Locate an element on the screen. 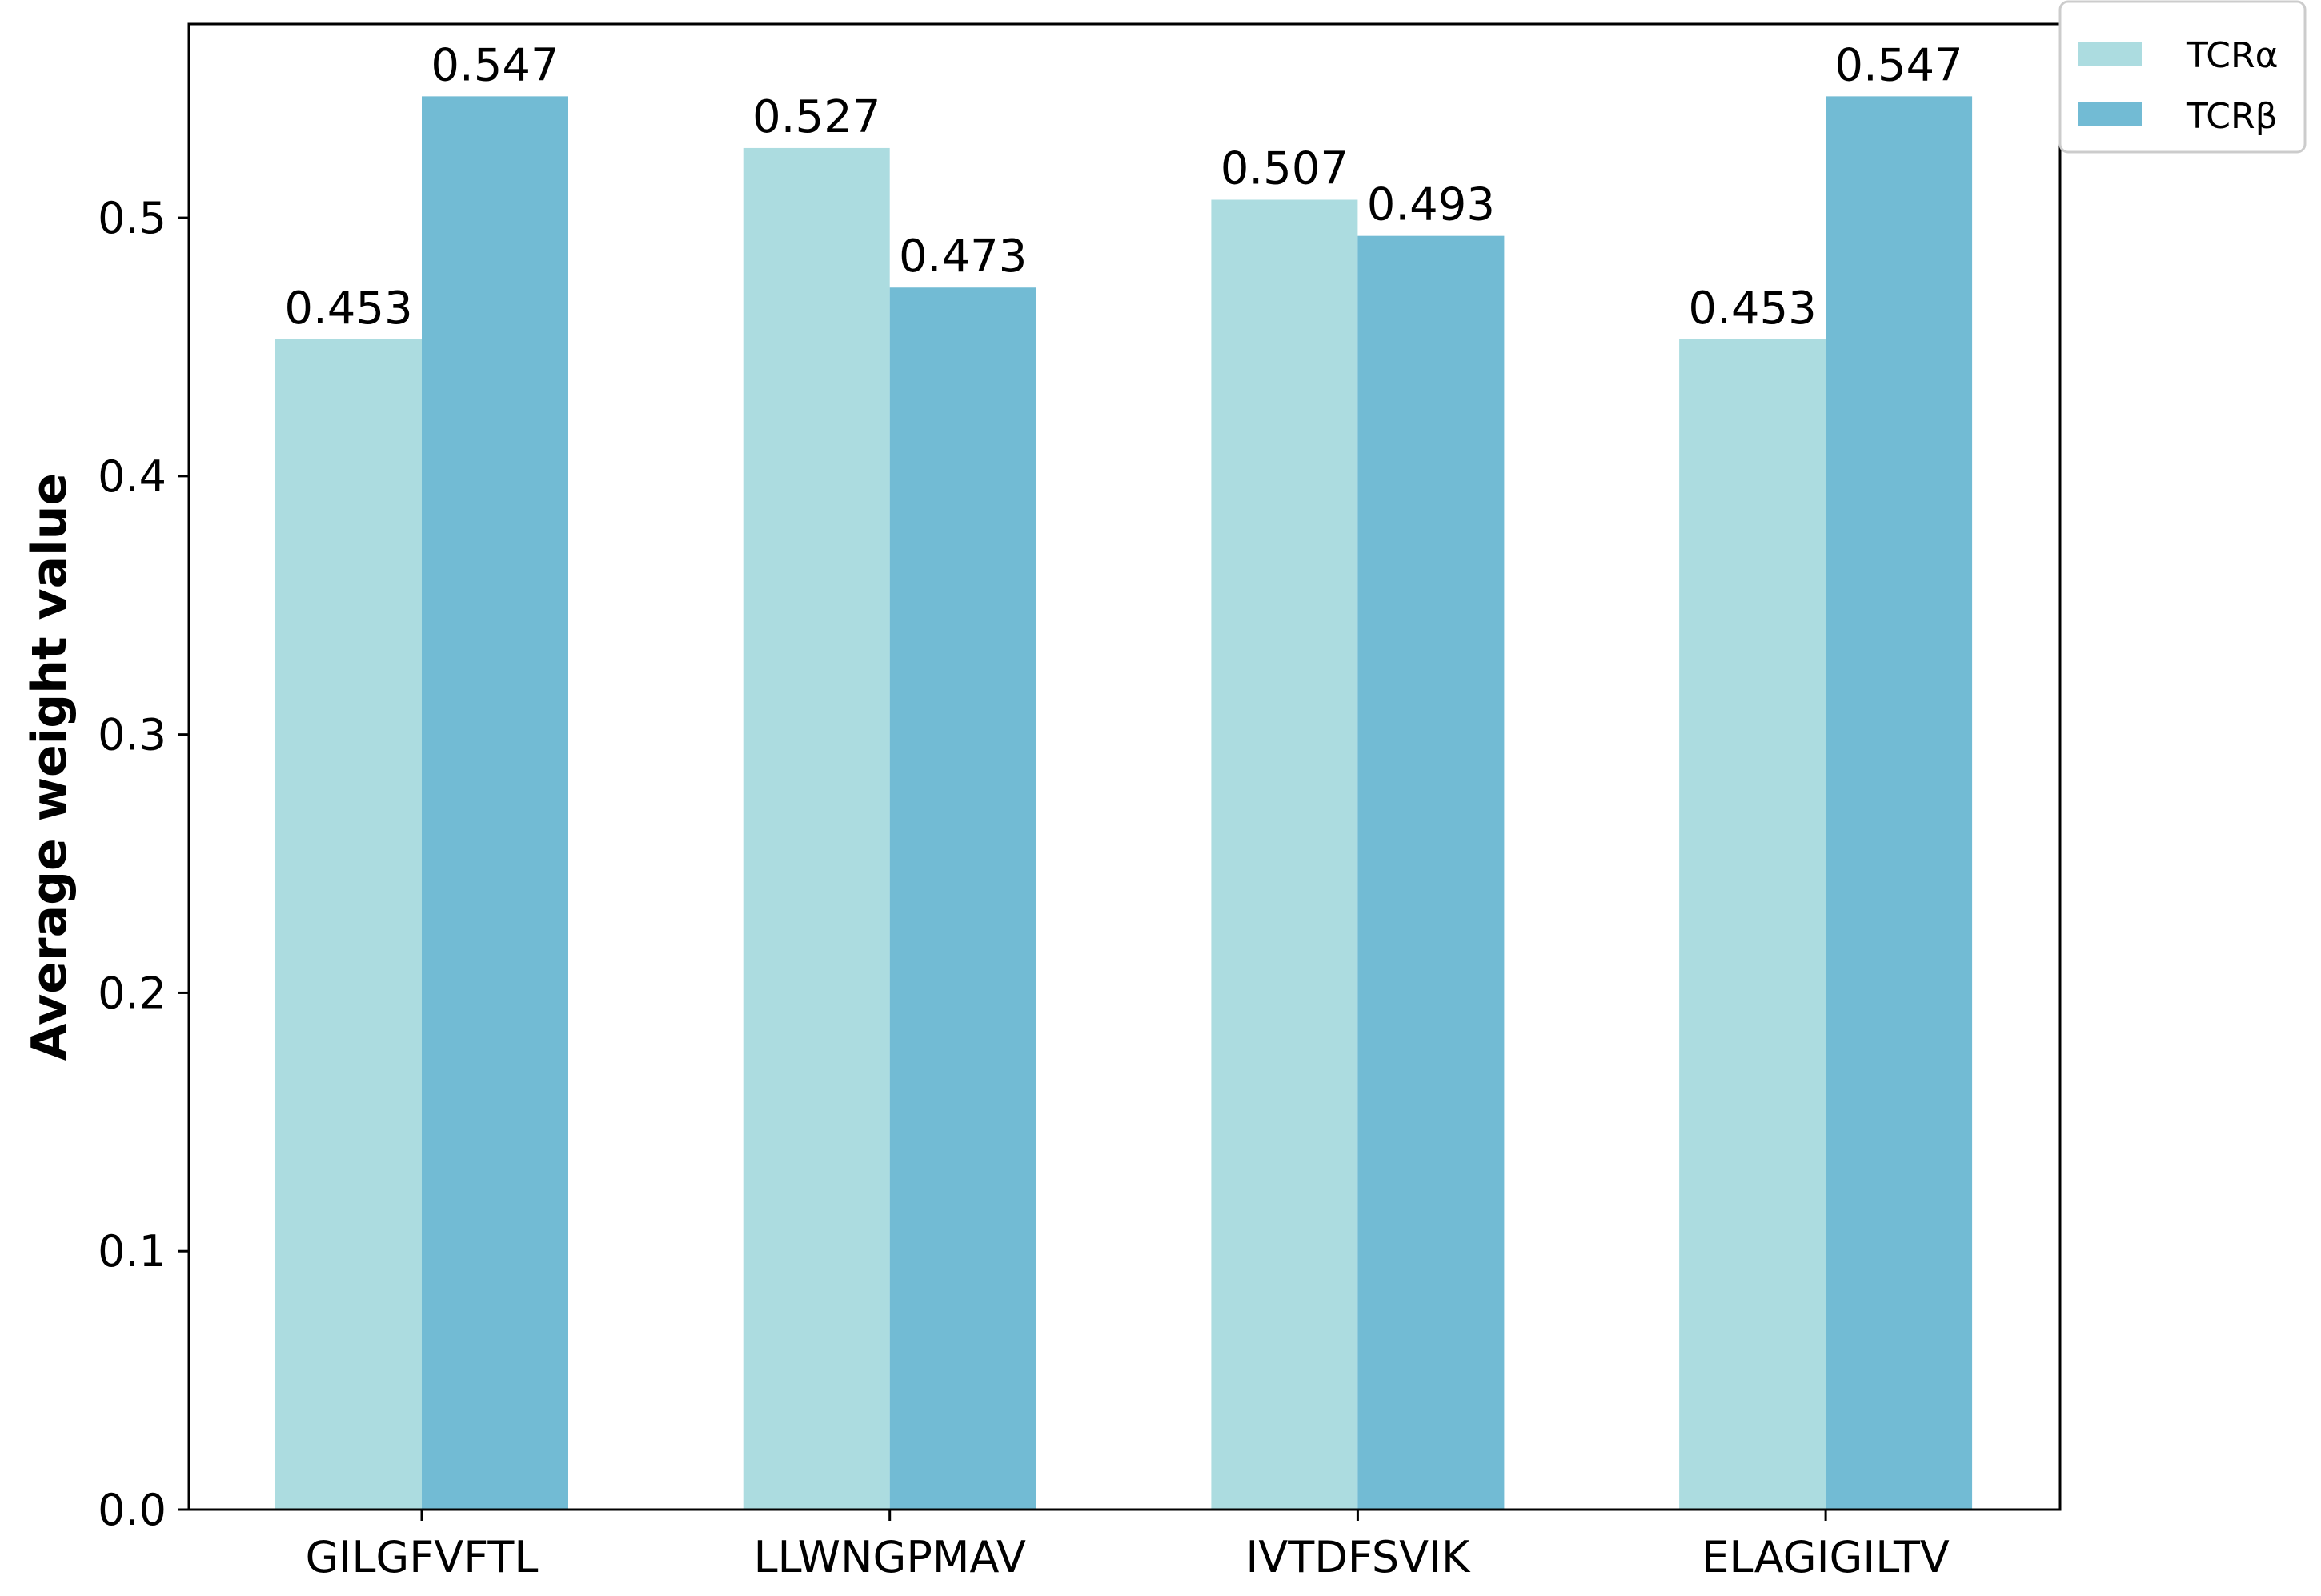 The width and height of the screenshot is (2321, 1596). y-tick-label: 0.2 is located at coordinates (132, 993).